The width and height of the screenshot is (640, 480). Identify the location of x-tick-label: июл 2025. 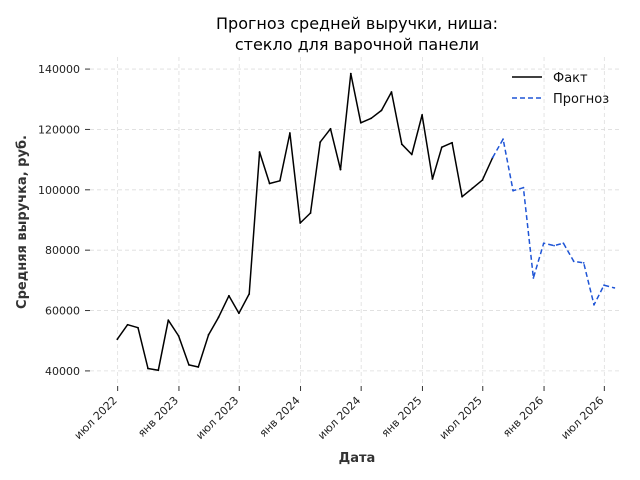
(461, 418).